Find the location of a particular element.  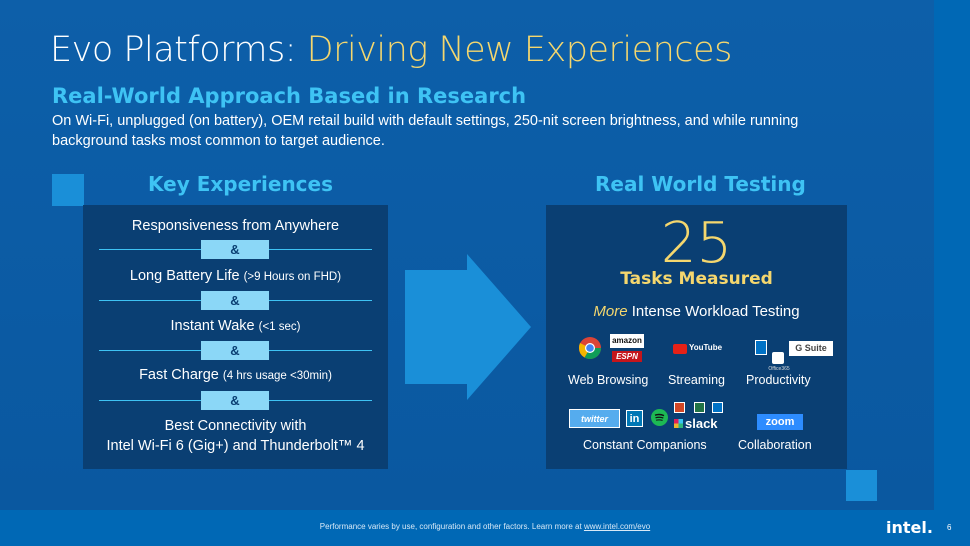

chrome-icon is located at coordinates (589, 348).